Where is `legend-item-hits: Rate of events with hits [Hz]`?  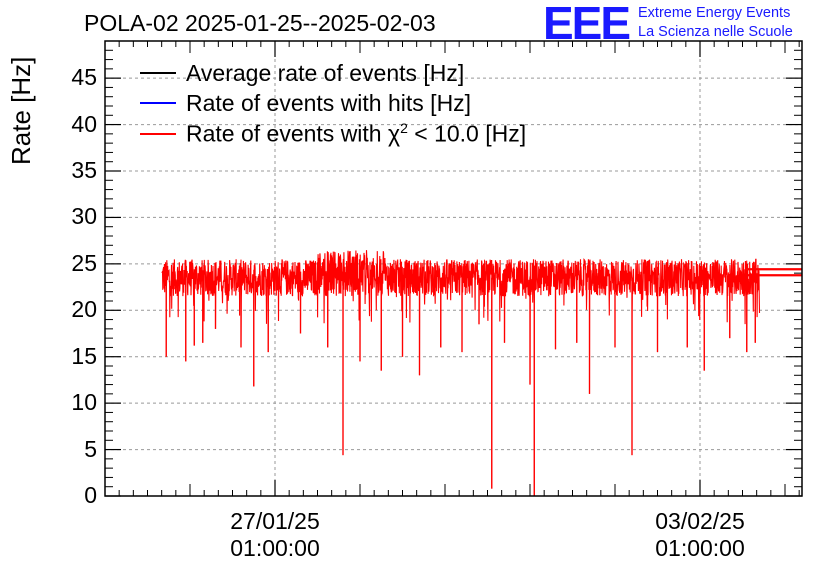 legend-item-hits: Rate of events with hits [Hz] is located at coordinates (305, 103).